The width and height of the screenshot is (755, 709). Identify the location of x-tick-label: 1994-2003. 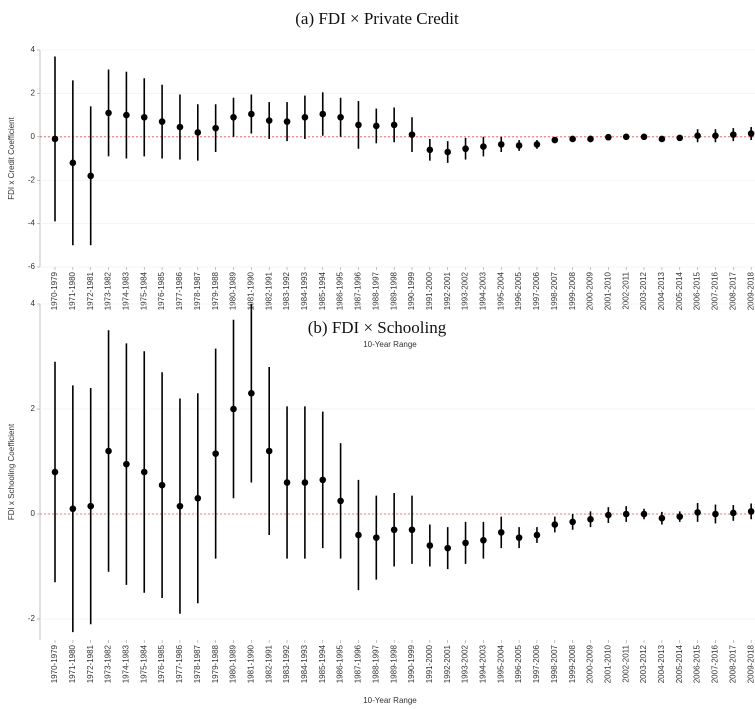
(483, 290).